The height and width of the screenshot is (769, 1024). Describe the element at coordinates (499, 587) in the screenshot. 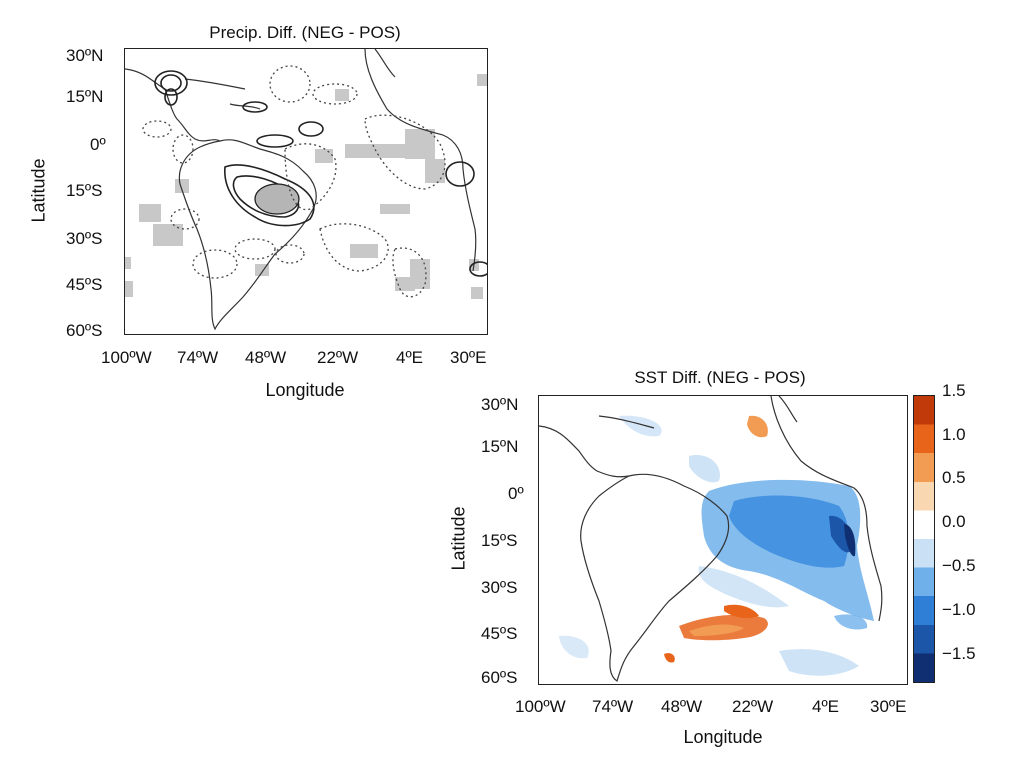

I see `sst-y-tick: 30ºS` at that location.